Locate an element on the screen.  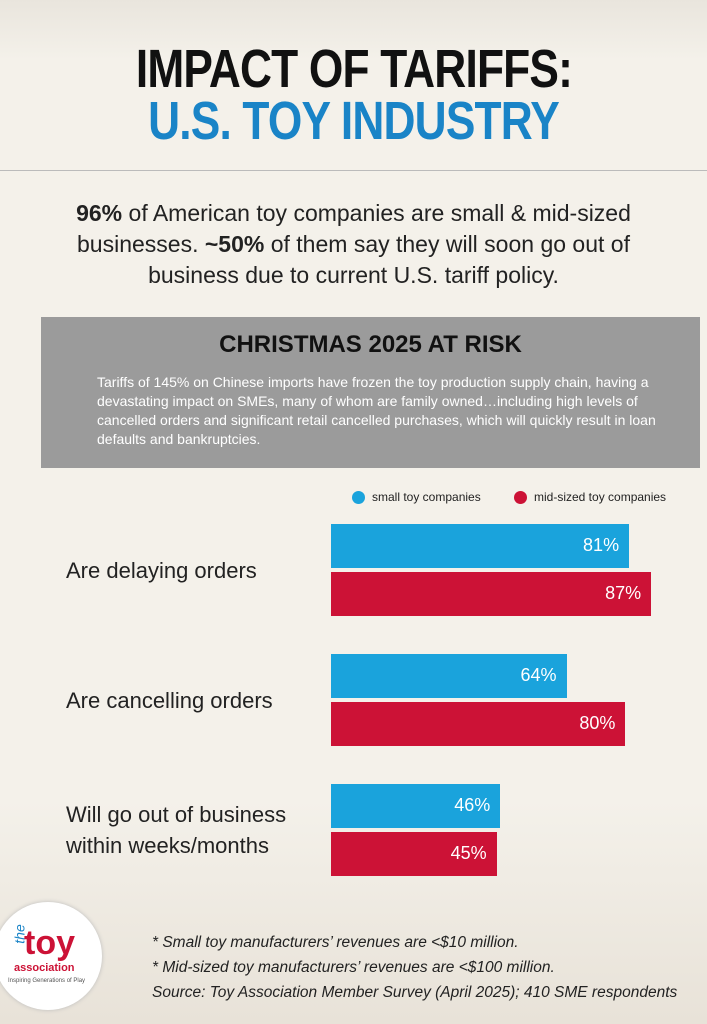
value-label: 46% is located at coordinates (472, 805).